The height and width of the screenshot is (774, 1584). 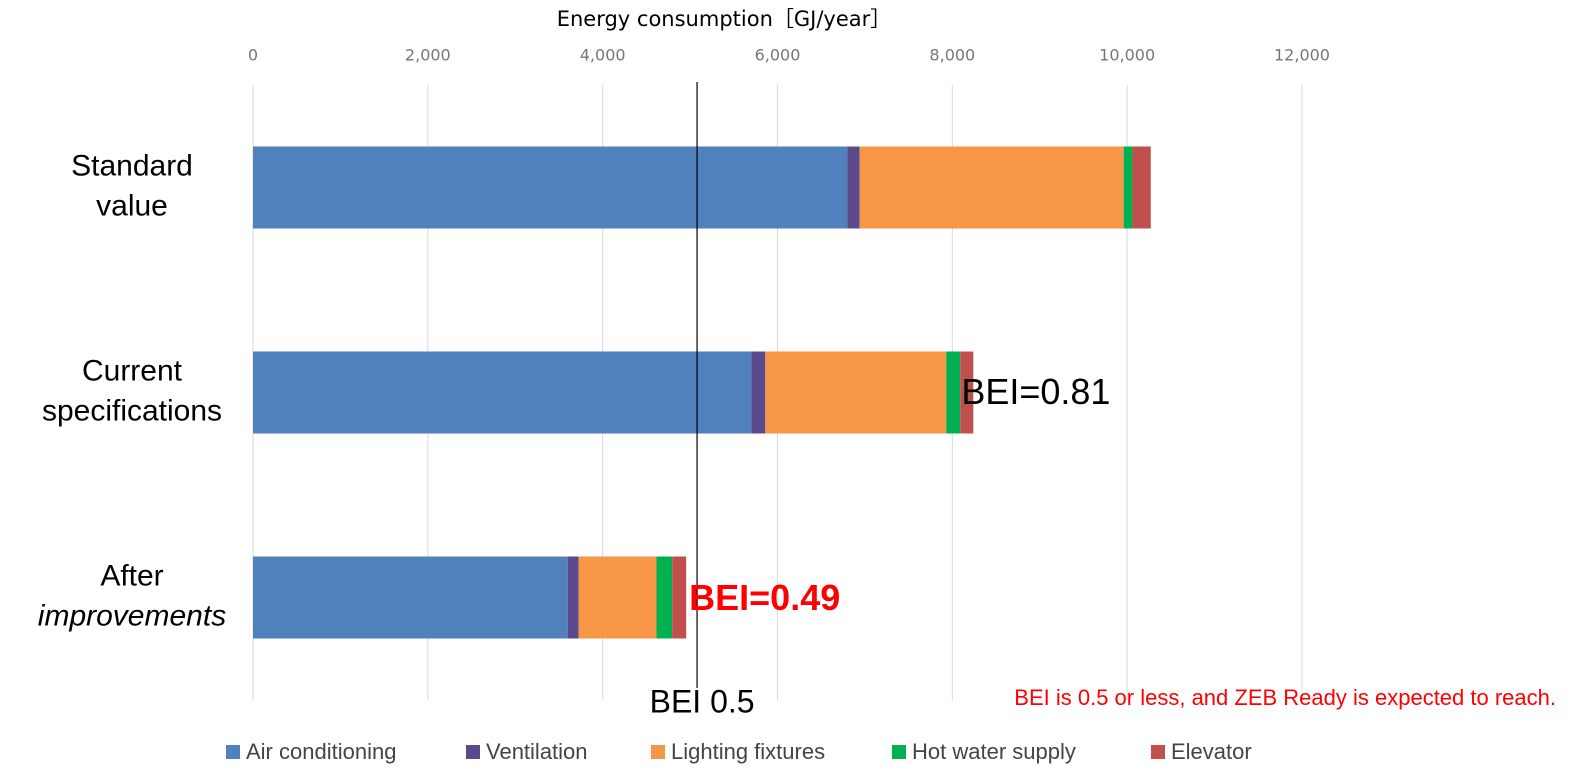 I want to click on category-label: Current specifications, so click(x=132, y=390).